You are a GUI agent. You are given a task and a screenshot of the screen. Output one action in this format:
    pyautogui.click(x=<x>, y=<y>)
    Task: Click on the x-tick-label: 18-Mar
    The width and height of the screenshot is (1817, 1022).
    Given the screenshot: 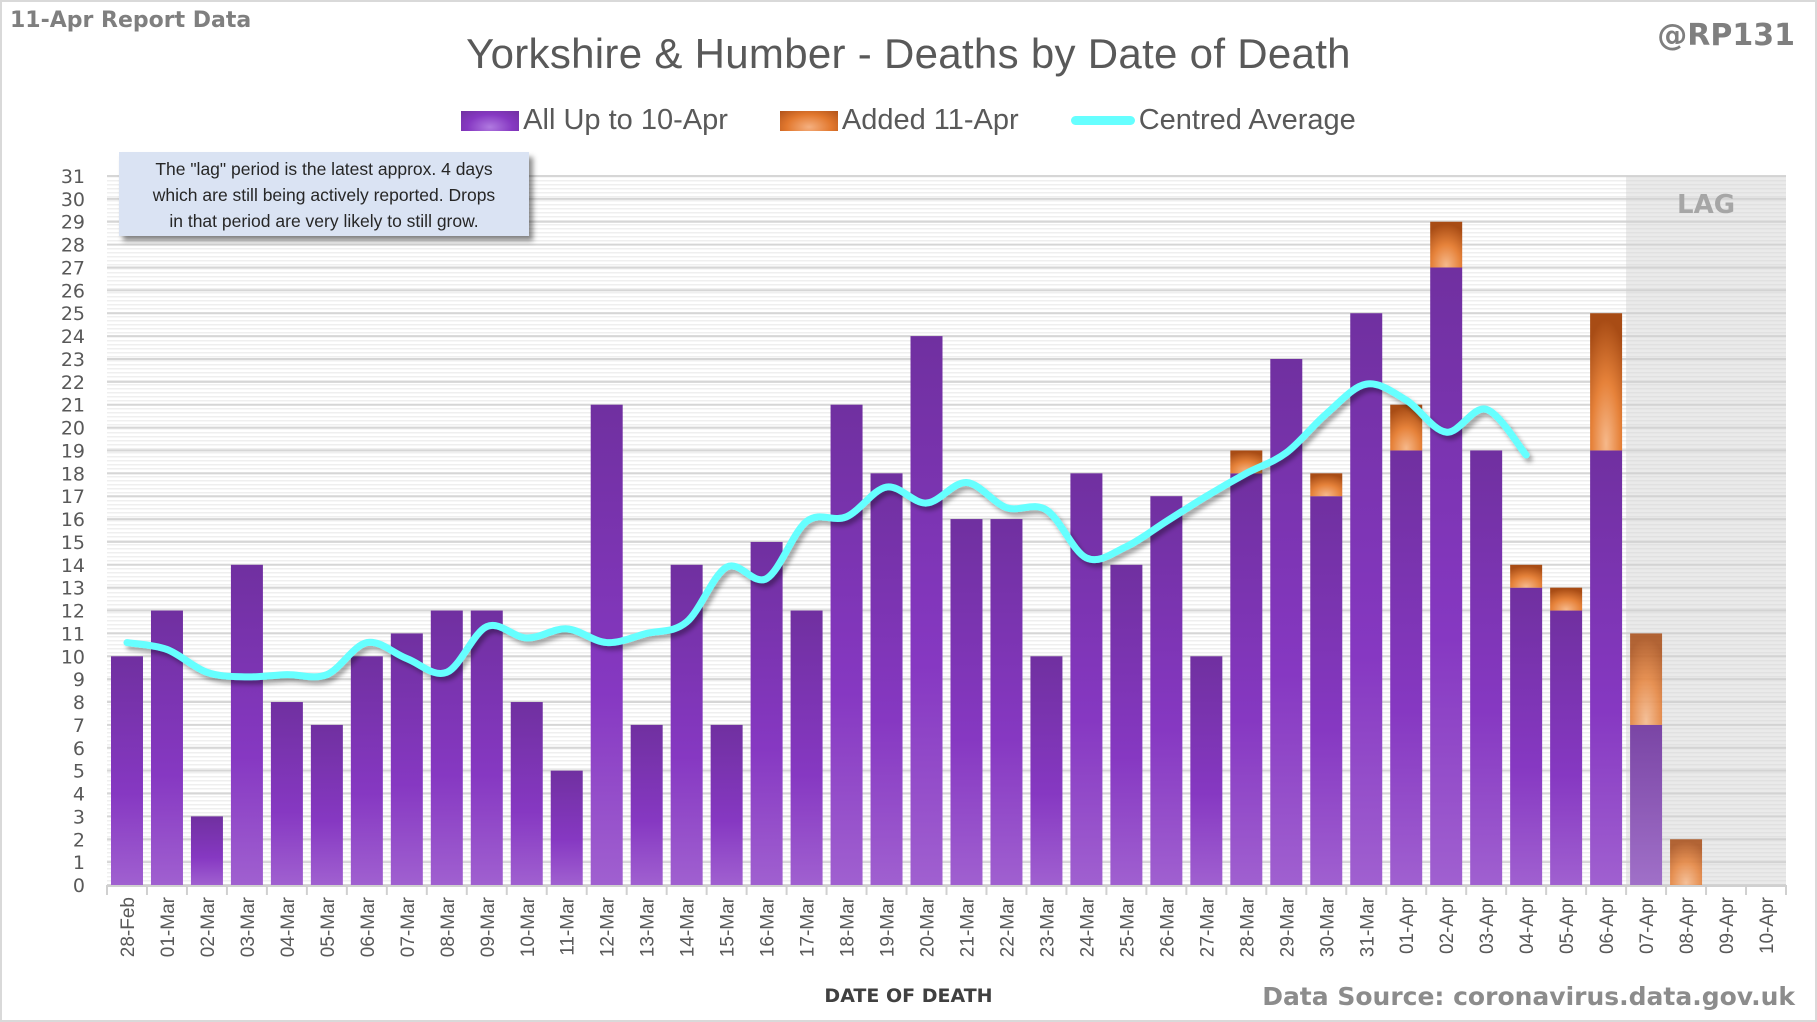 What is the action you would take?
    pyautogui.click(x=848, y=926)
    